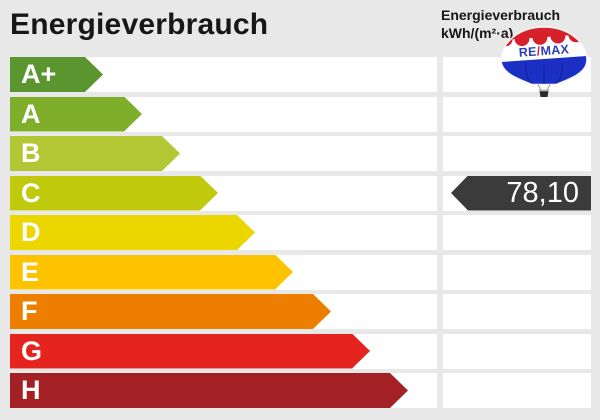  What do you see at coordinates (95, 153) in the screenshot?
I see `energy-class-arrow: B` at bounding box center [95, 153].